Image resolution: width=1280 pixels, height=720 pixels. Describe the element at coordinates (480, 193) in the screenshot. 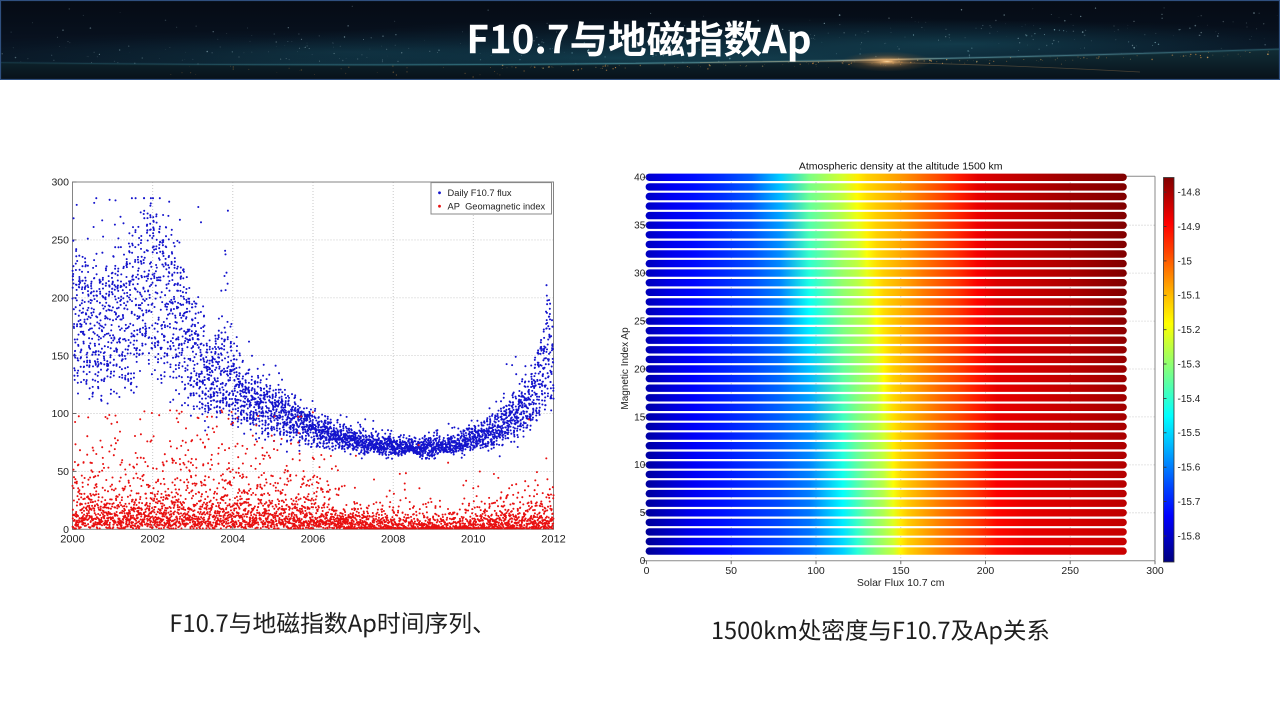

I see `svg-text: Daily F10.7 flux` at that location.